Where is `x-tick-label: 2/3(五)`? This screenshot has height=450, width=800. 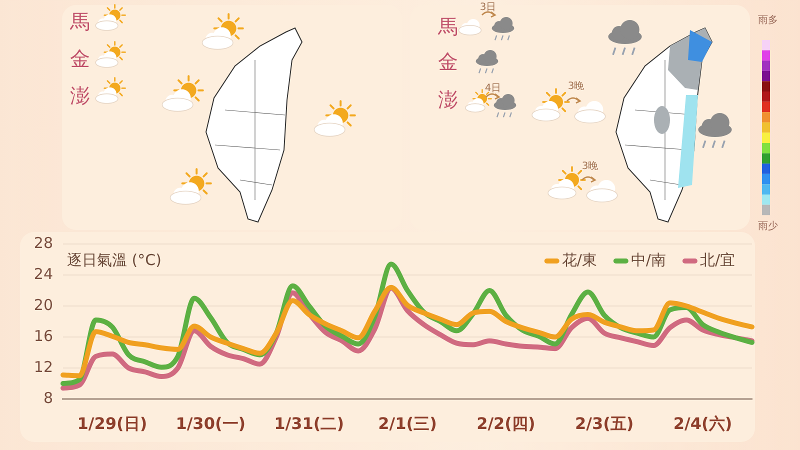 x-tick-label: 2/3(五) is located at coordinates (604, 423).